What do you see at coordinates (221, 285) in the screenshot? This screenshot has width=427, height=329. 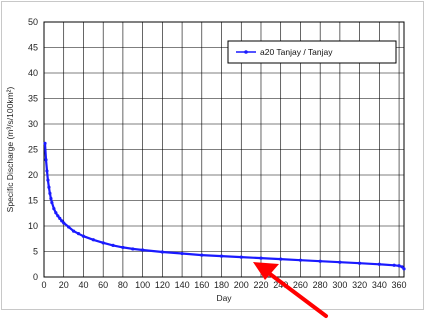 I see `x-tick-label: 180` at bounding box center [221, 285].